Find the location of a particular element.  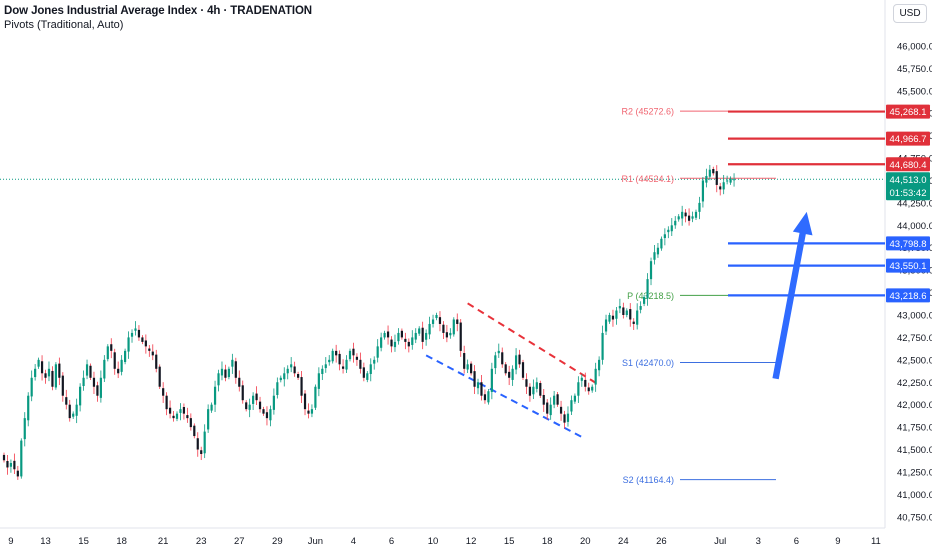

y-tick-label: 41,250.0 is located at coordinates (914, 472).